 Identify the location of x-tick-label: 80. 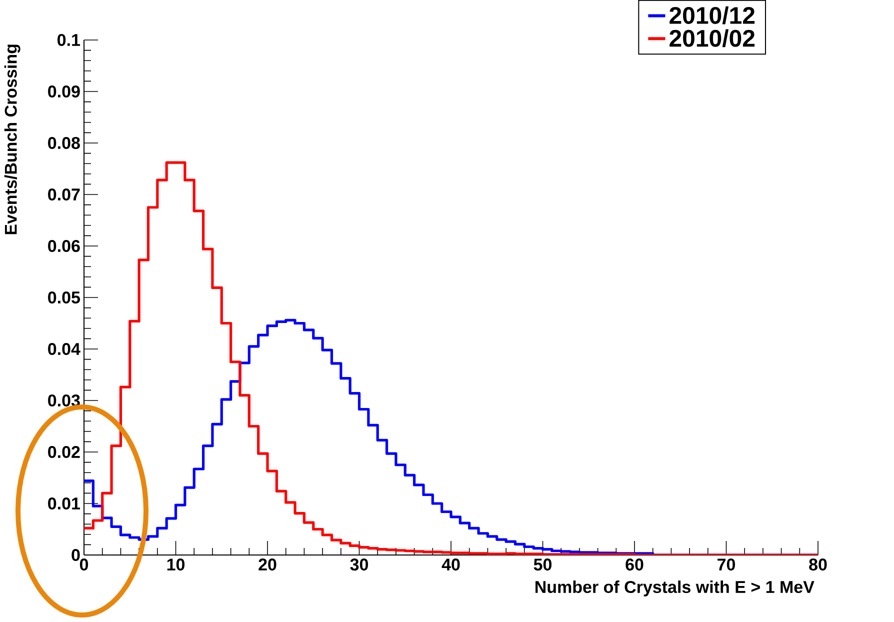
(818, 564).